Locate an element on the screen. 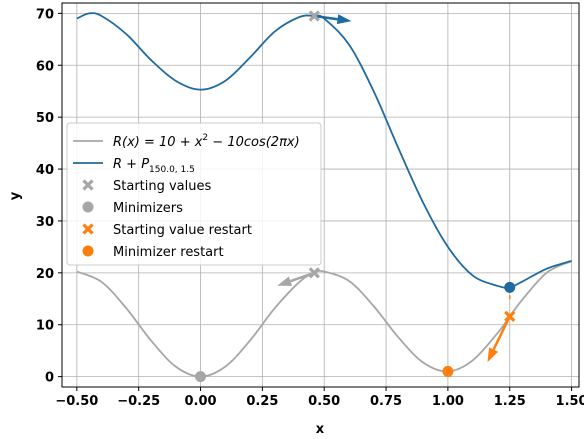 The width and height of the screenshot is (584, 439). x-tick-label: 1.00 is located at coordinates (448, 401).